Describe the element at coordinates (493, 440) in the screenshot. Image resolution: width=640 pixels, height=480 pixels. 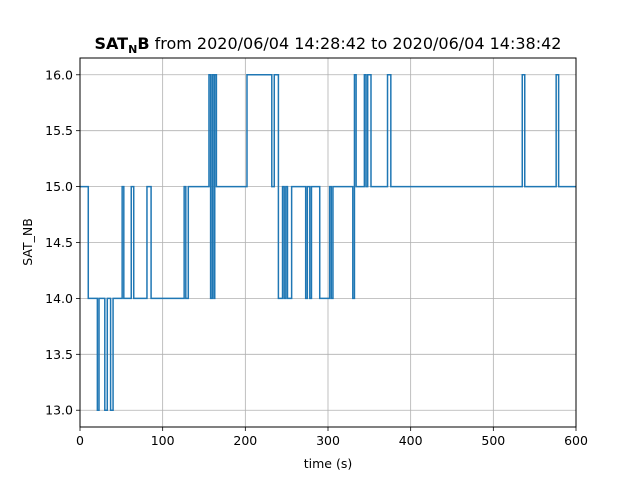
I see `x-tick-label: 500` at that location.